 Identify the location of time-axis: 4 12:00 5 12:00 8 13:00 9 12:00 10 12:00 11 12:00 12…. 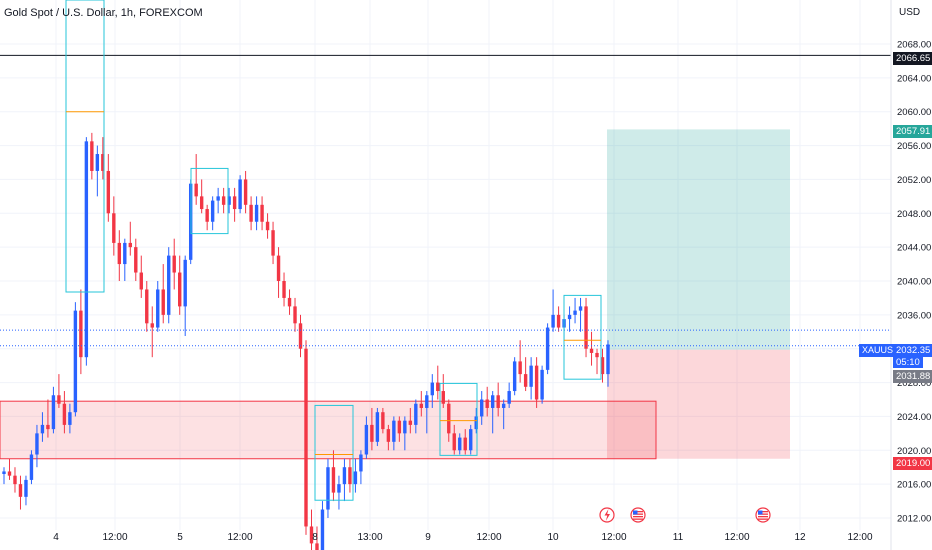
(463, 537).